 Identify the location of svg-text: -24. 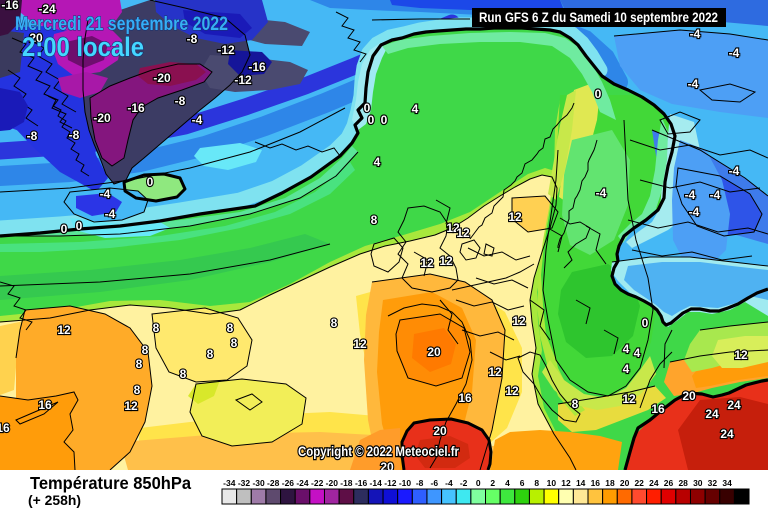
(47, 9).